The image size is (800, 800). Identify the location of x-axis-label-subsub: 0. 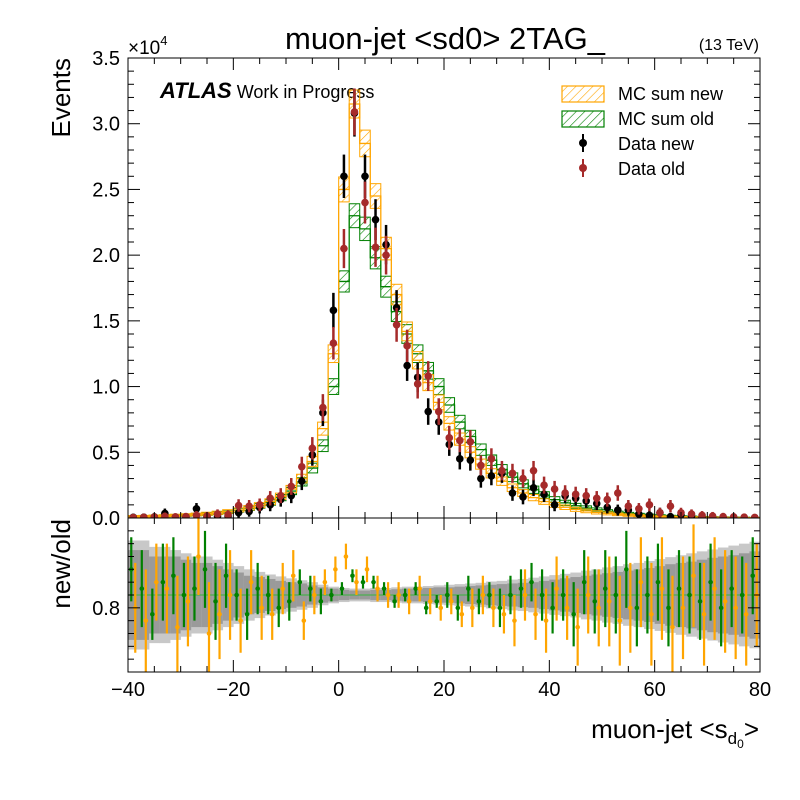
(740, 744).